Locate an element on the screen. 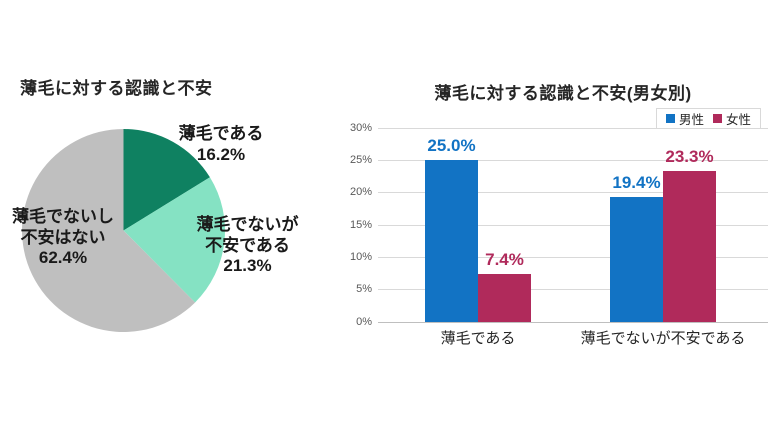 This screenshot has height=433, width=770. pie-slice-label: 薄毛である 16.2% is located at coordinates (221, 144).